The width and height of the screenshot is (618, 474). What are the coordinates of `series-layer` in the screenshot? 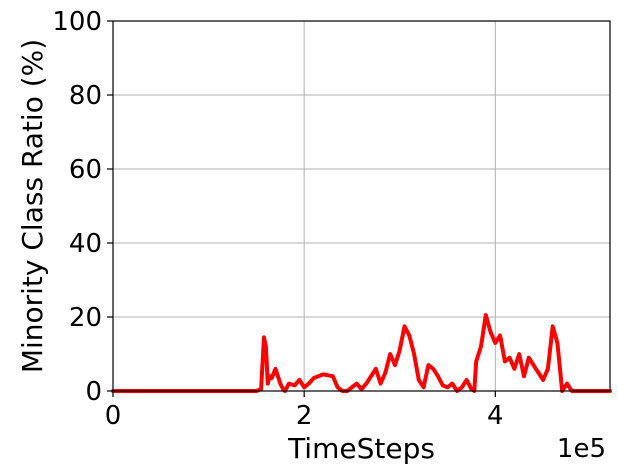 It's located at (361, 353).